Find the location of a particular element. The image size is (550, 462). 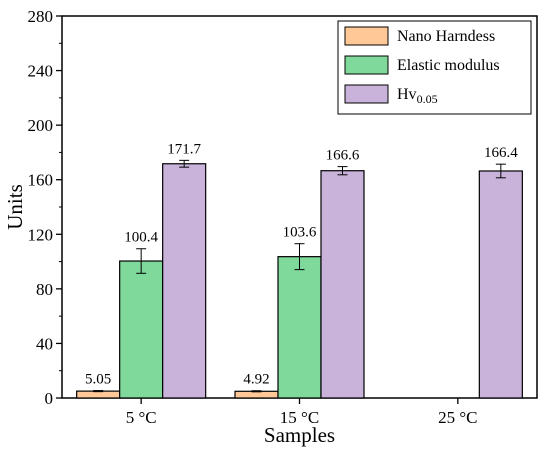

y-axis-title: Units is located at coordinates (15, 207).